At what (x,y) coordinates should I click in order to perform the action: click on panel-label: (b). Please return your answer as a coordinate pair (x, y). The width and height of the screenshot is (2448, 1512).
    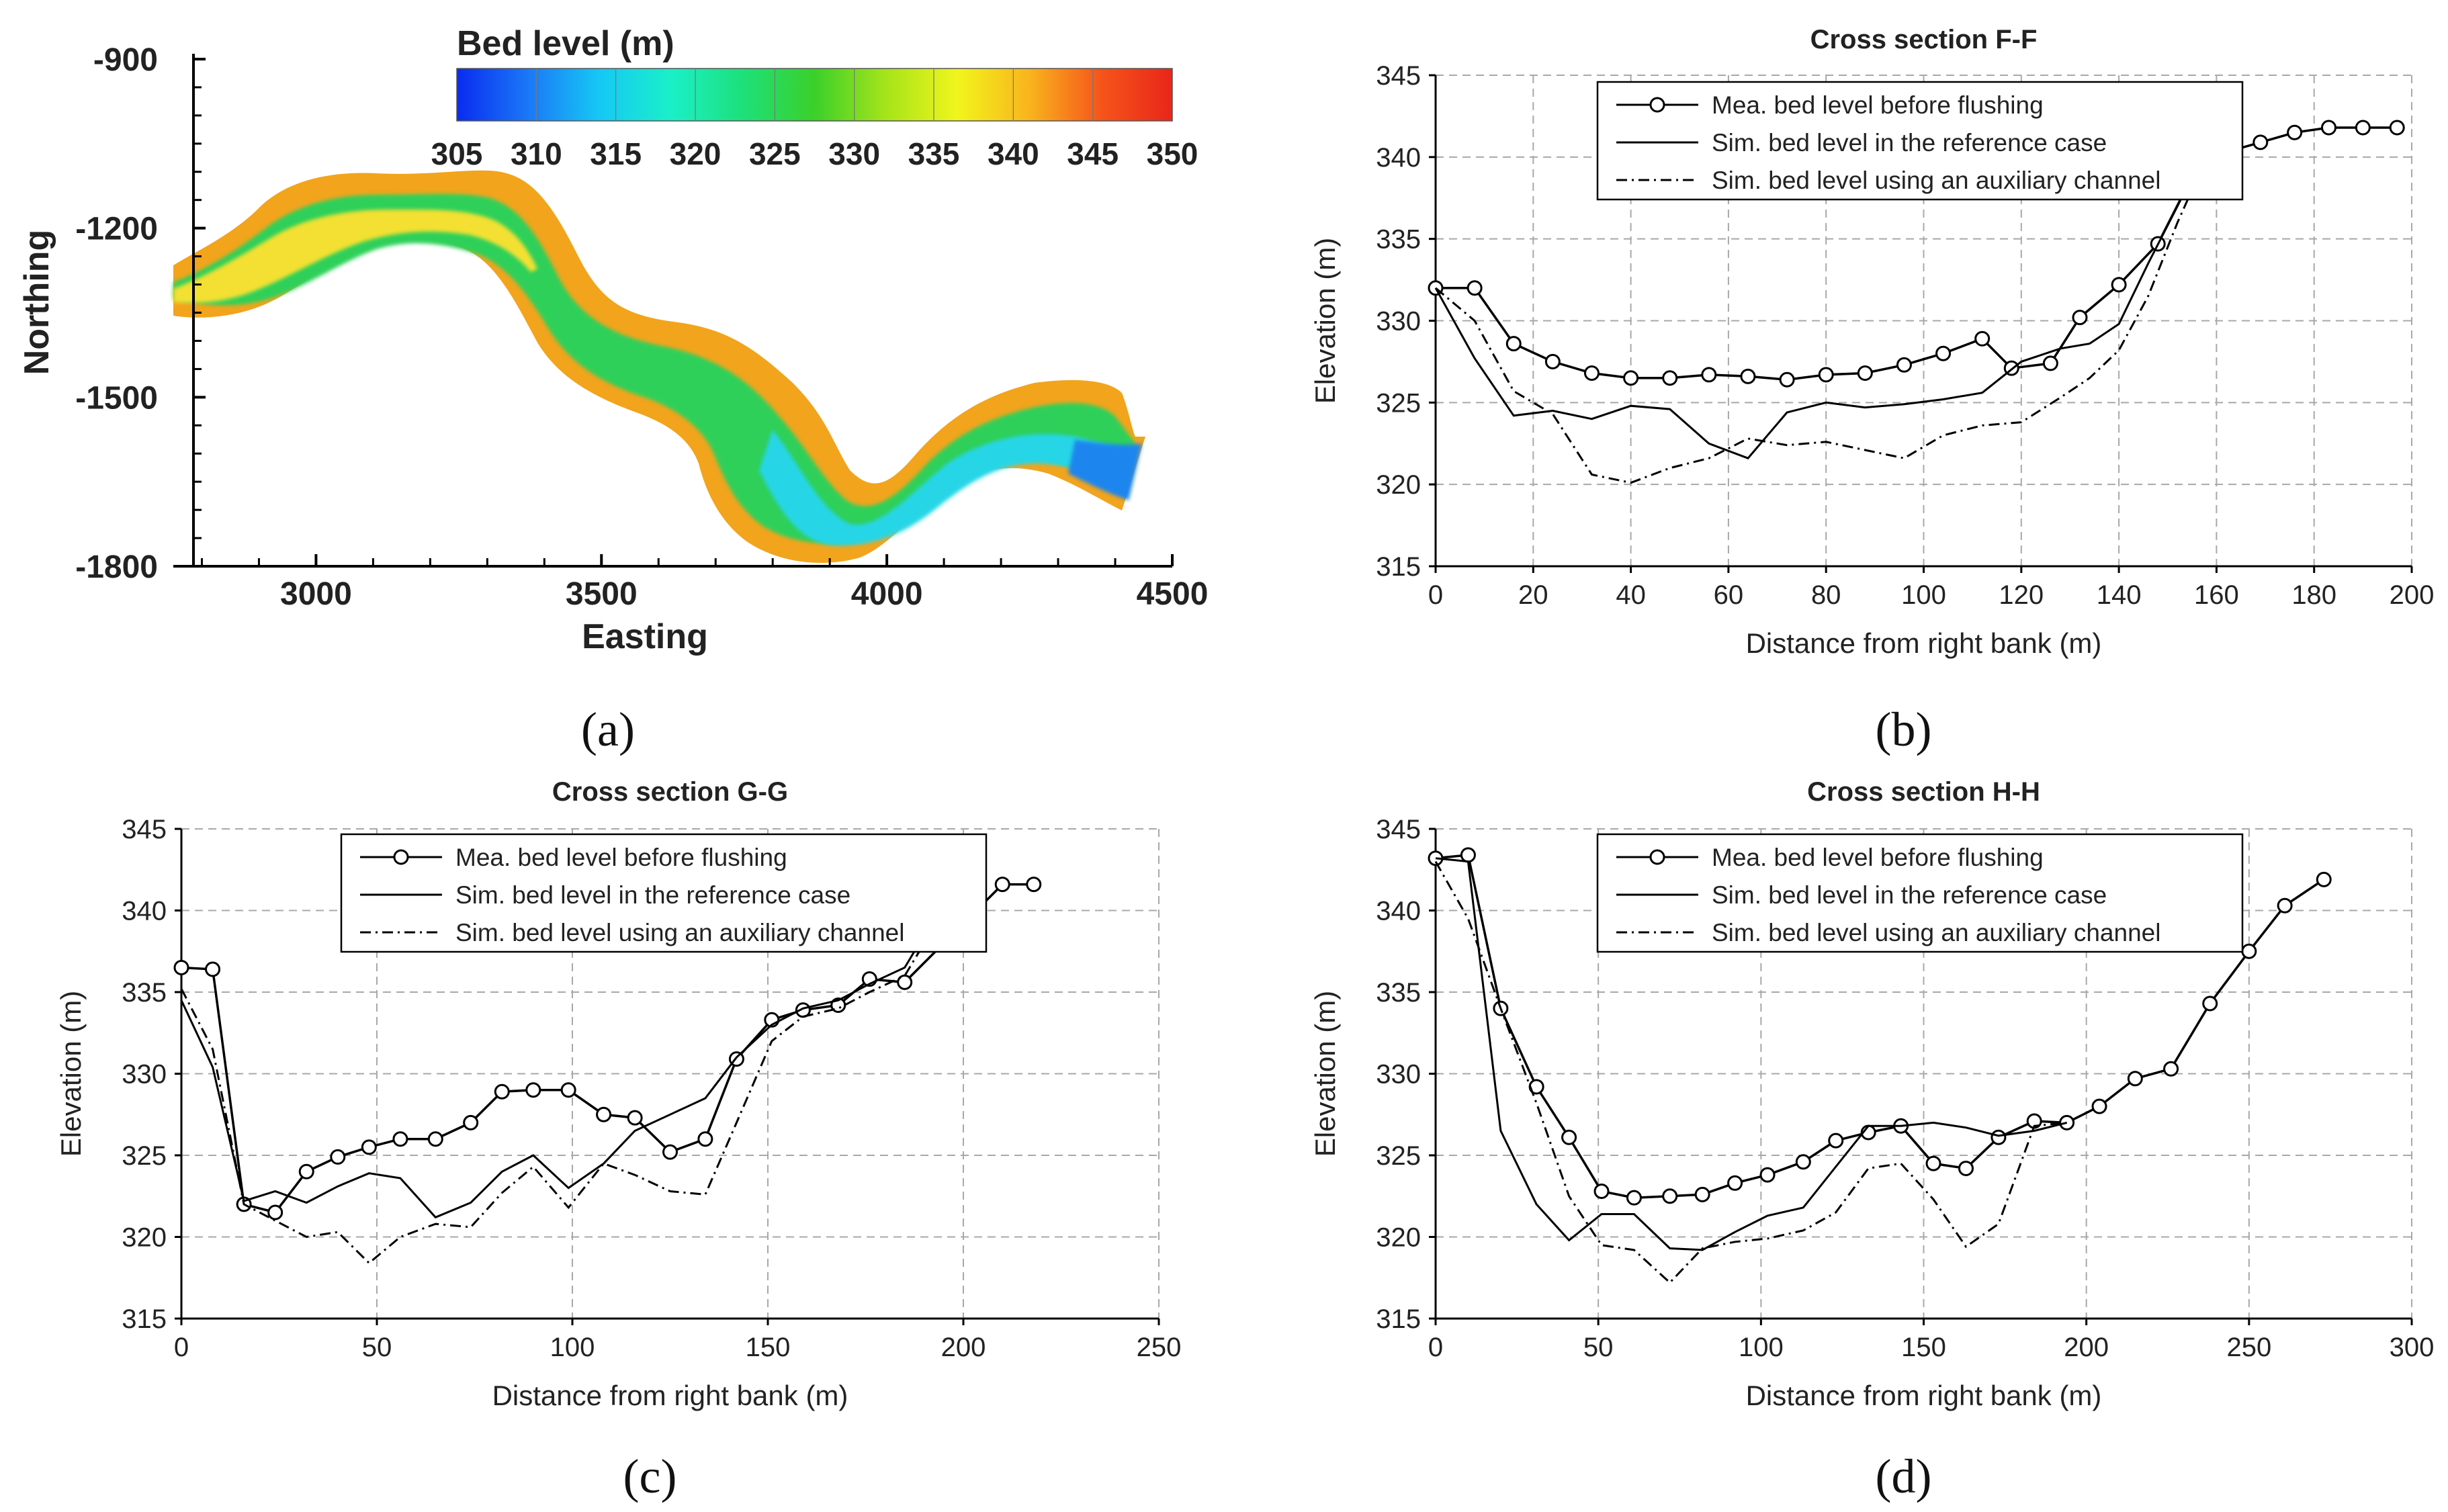
    Looking at the image, I should click on (1904, 729).